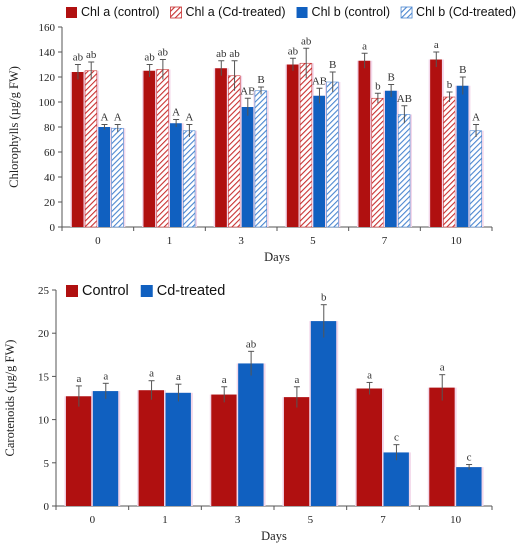 The height and width of the screenshot is (550, 518). I want to click on y-axis-title: Carotenoids (µg/g FW), so click(10, 398).